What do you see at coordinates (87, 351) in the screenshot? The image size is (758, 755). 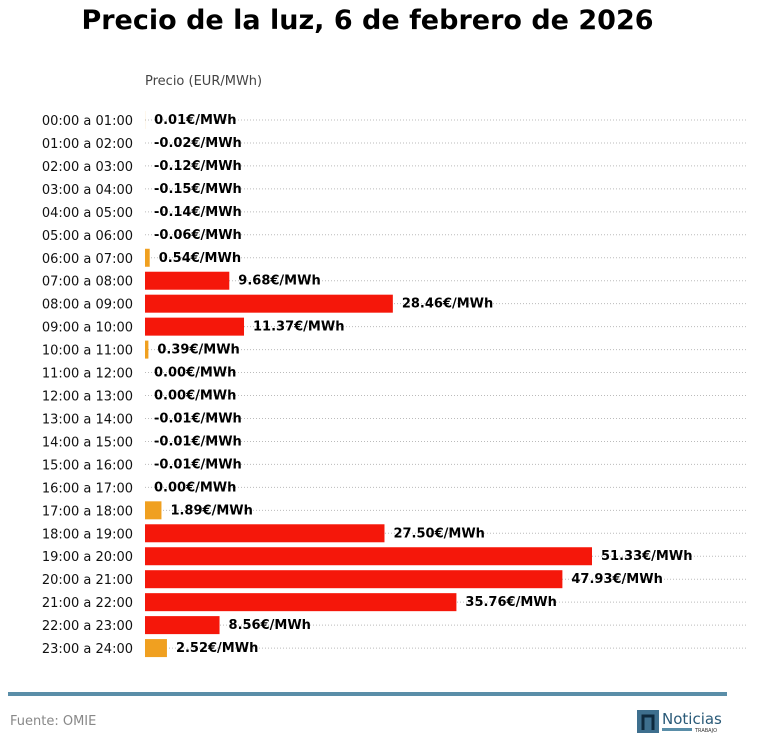 I see `category-label: 10:00 a 11:00` at bounding box center [87, 351].